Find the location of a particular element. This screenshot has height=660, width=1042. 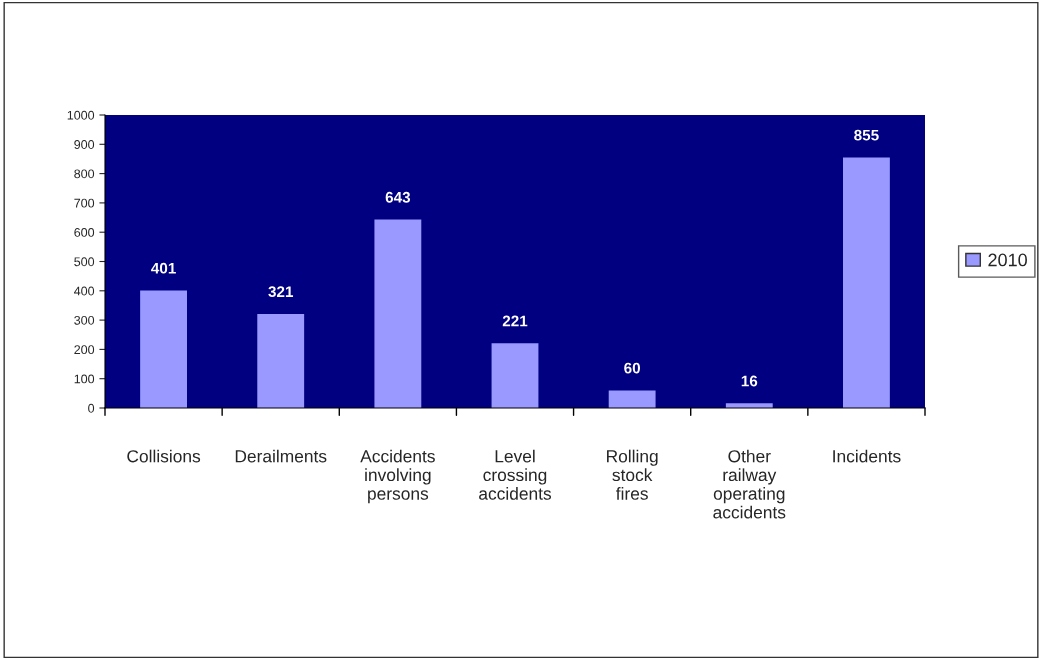

data-label: 221 is located at coordinates (515, 321).